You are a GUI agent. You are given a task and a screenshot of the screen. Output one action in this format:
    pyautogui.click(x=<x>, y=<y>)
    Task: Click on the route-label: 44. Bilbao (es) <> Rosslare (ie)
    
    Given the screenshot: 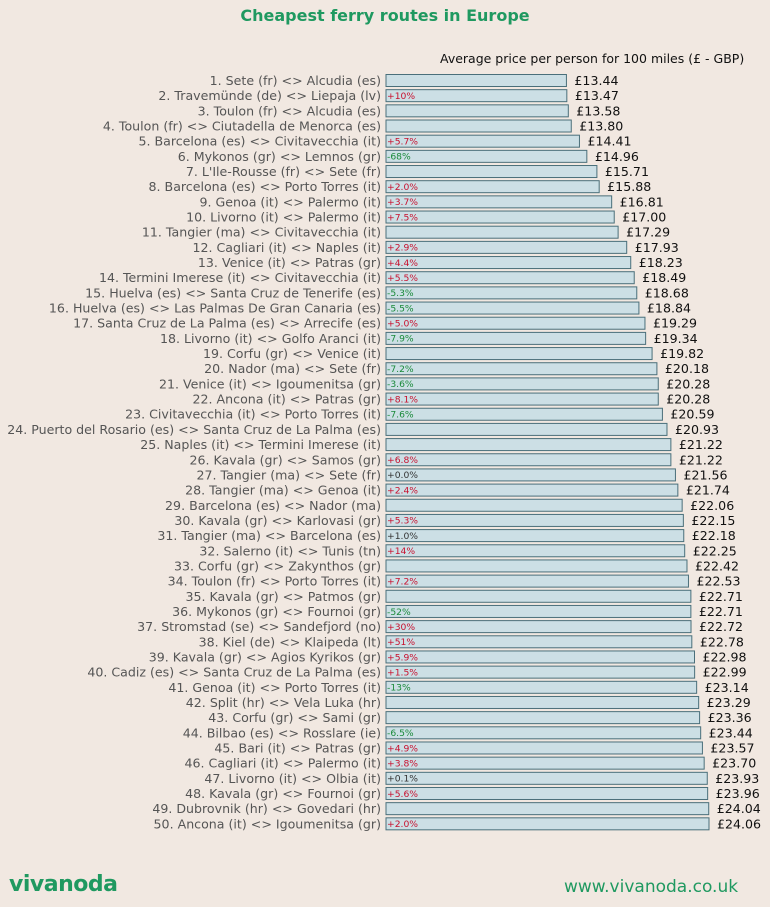 What is the action you would take?
    pyautogui.click(x=282, y=732)
    